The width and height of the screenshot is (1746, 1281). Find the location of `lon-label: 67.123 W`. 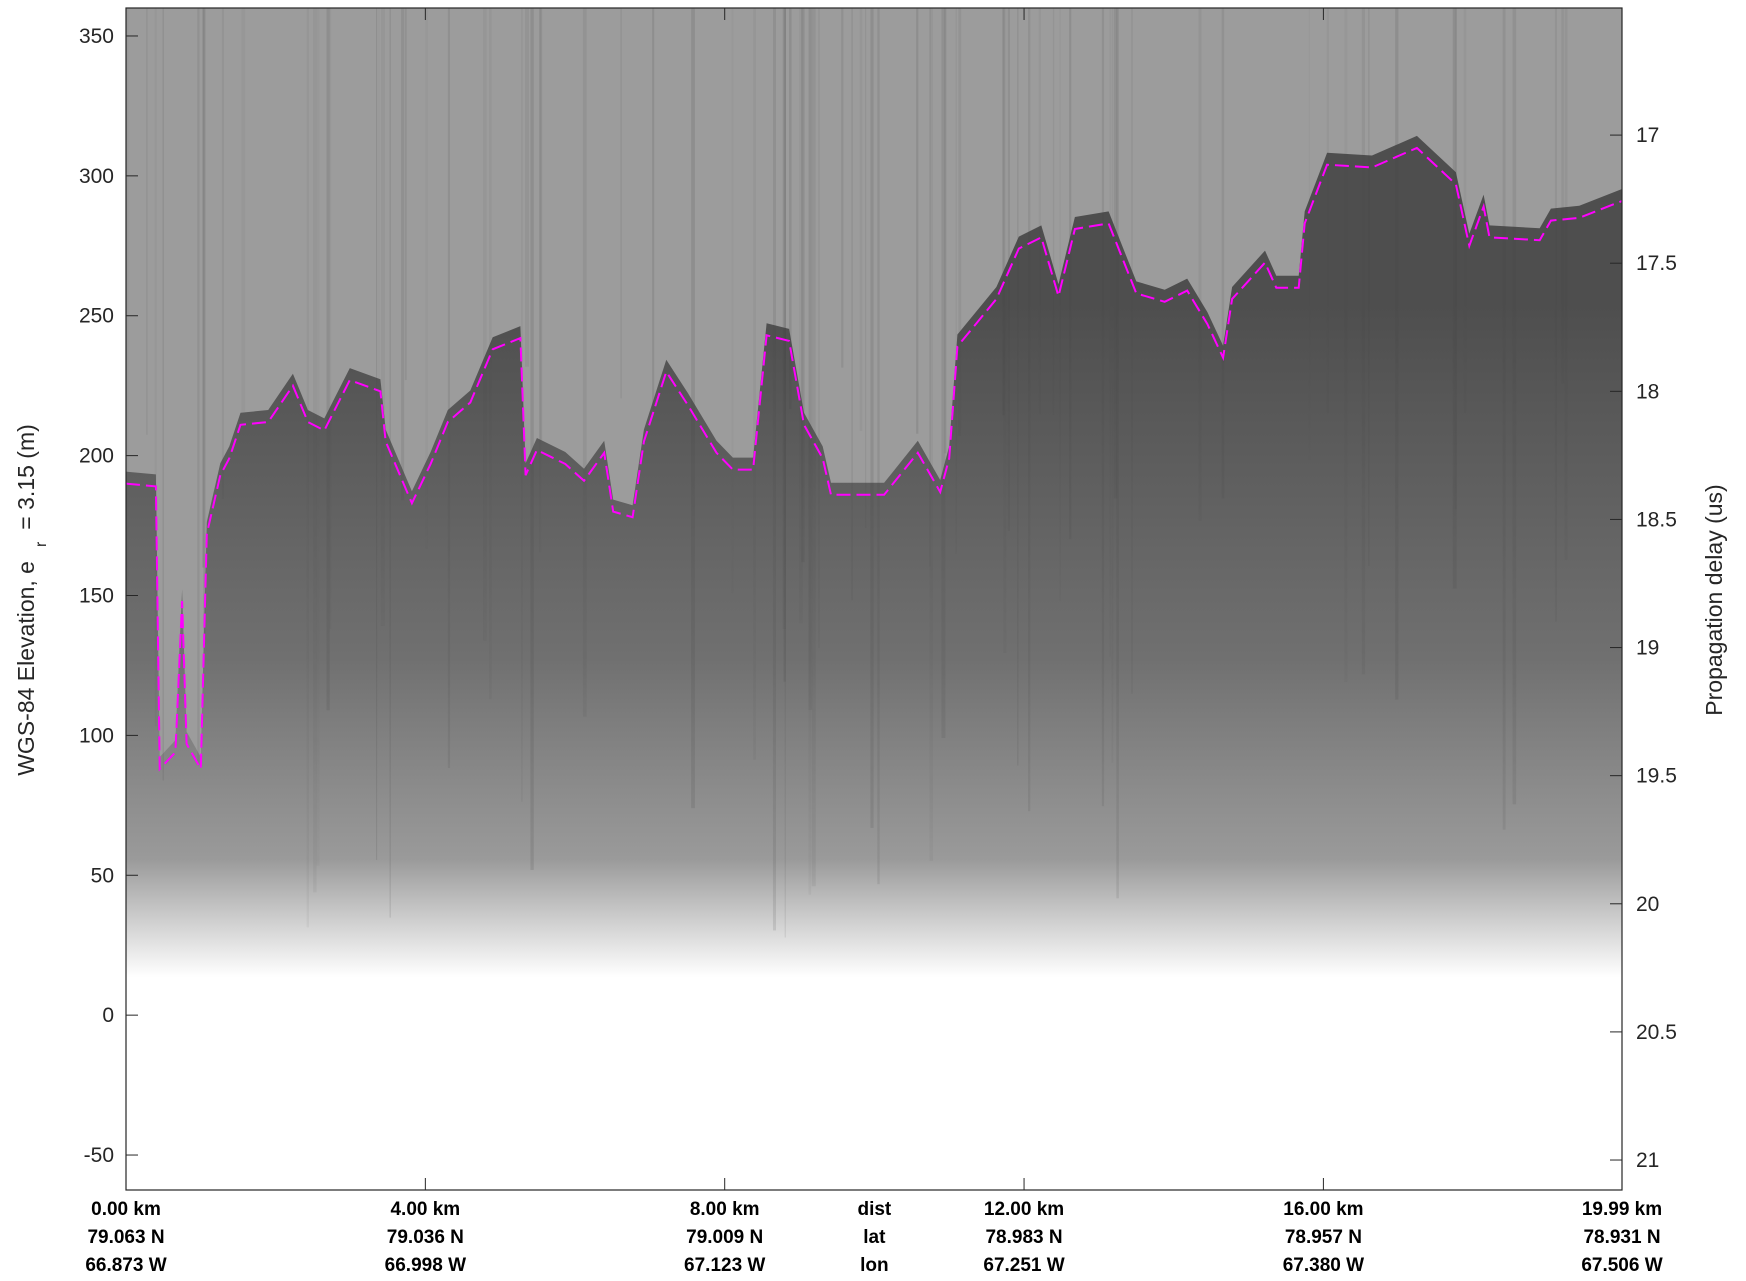

lon-label: 67.123 W is located at coordinates (724, 1265).